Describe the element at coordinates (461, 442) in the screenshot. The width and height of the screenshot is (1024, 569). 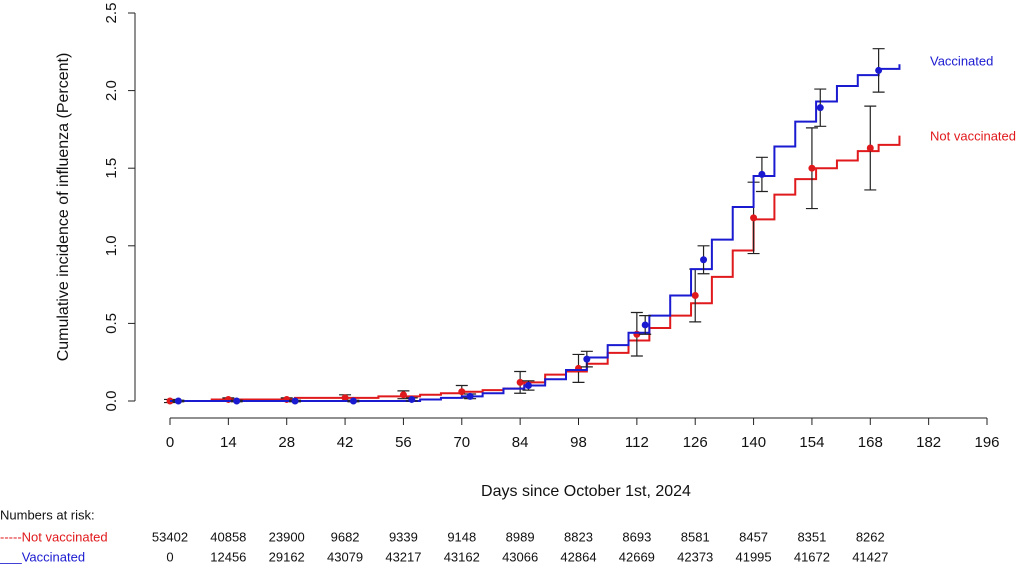
I see `x-tick-label: 70` at that location.